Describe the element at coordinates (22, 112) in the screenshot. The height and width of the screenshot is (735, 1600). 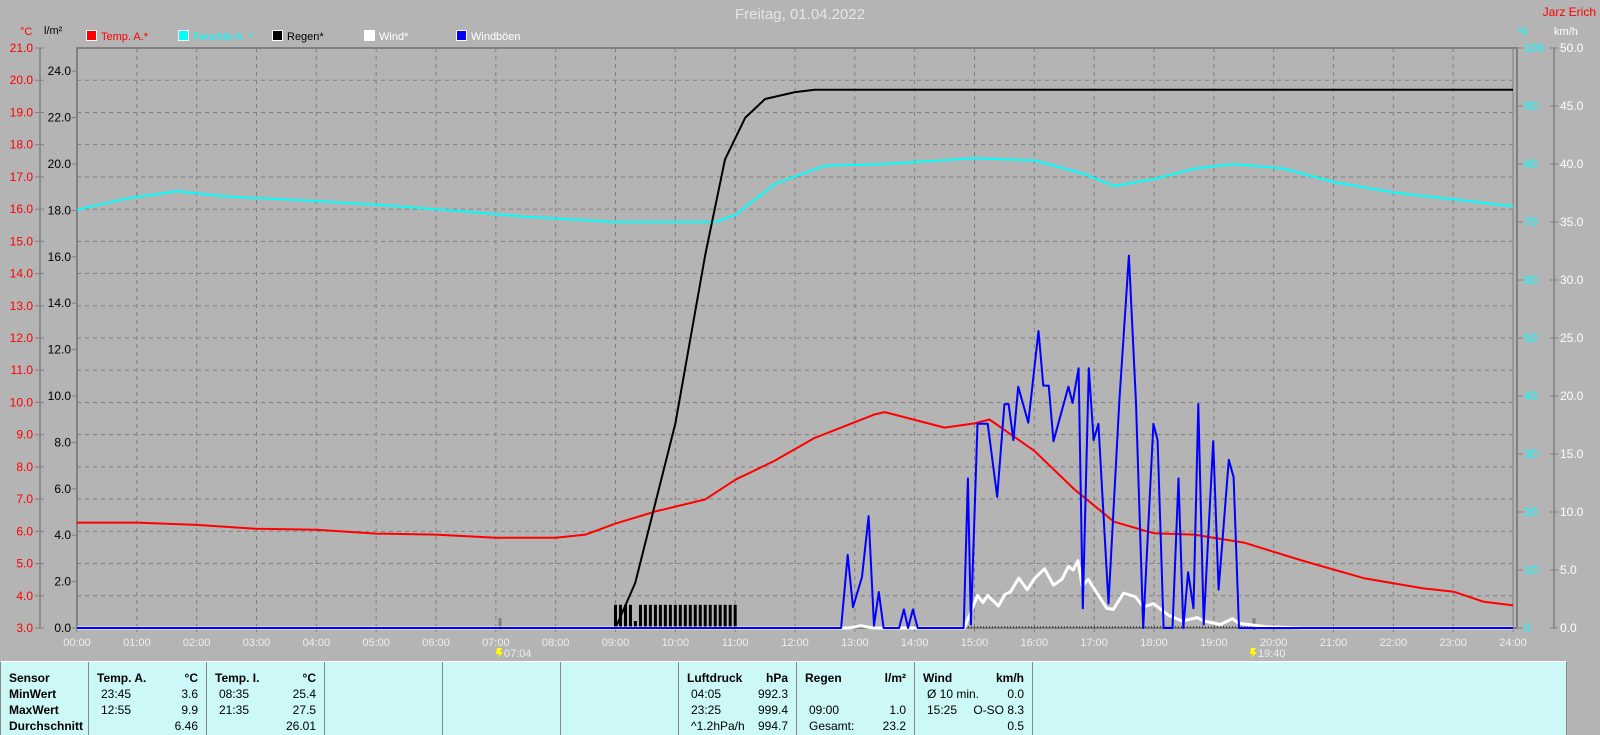
I see `temp-tick-label: 19.0` at that location.